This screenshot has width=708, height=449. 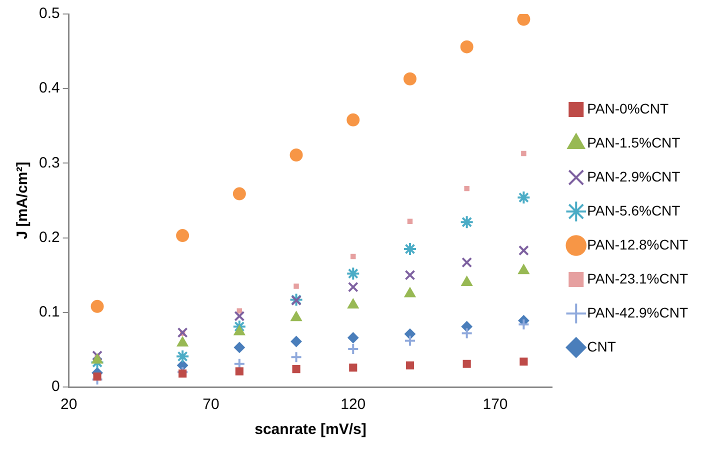 I want to click on y-tick-label: 0.4, so click(x=49, y=88).